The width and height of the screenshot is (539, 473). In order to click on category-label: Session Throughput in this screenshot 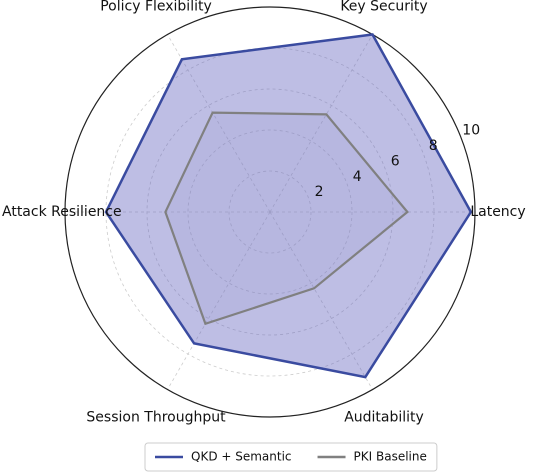, I will do `click(156, 417)`.